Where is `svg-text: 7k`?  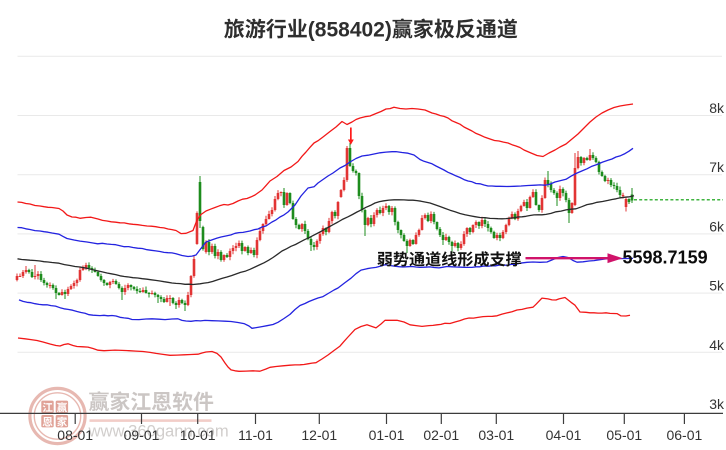 svg-text: 7k is located at coordinates (717, 167).